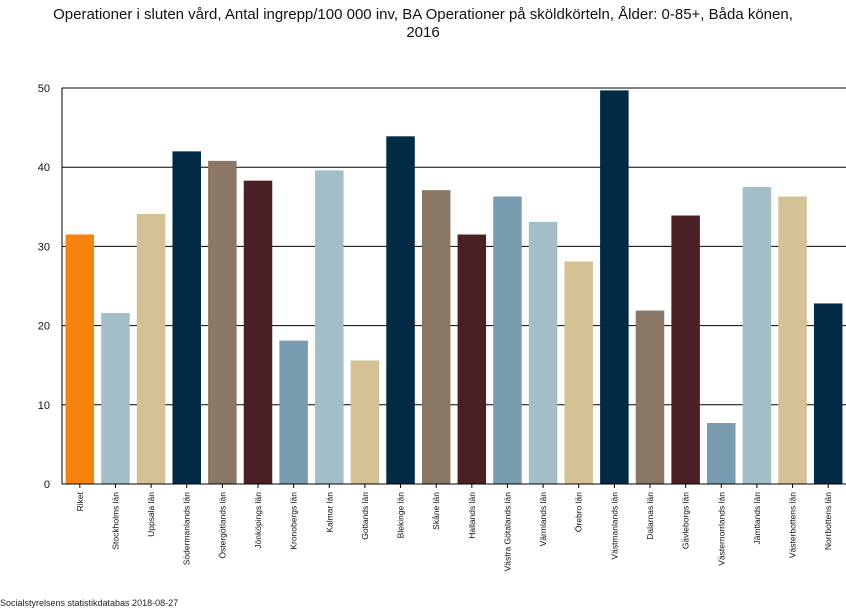  Describe the element at coordinates (151, 514) in the screenshot. I see `x-category-label: Uppsala län` at that location.